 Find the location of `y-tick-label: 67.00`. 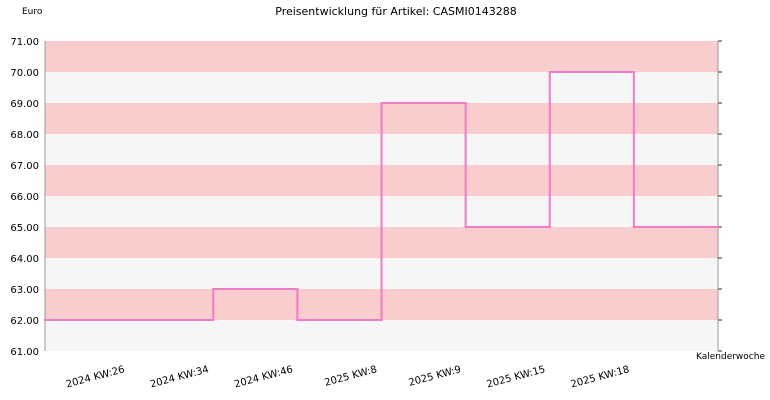

y-tick-label: 67.00 is located at coordinates (24, 166).